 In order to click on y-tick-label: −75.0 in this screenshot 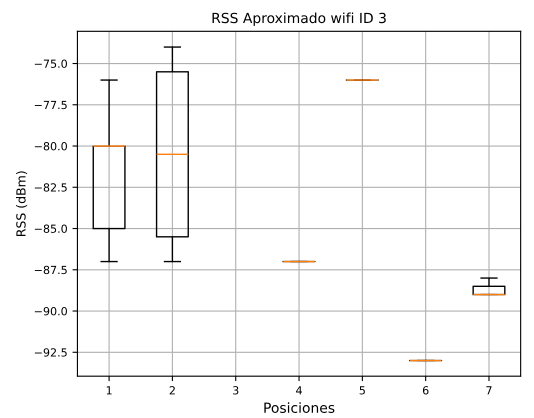, I will do `click(50, 64)`.